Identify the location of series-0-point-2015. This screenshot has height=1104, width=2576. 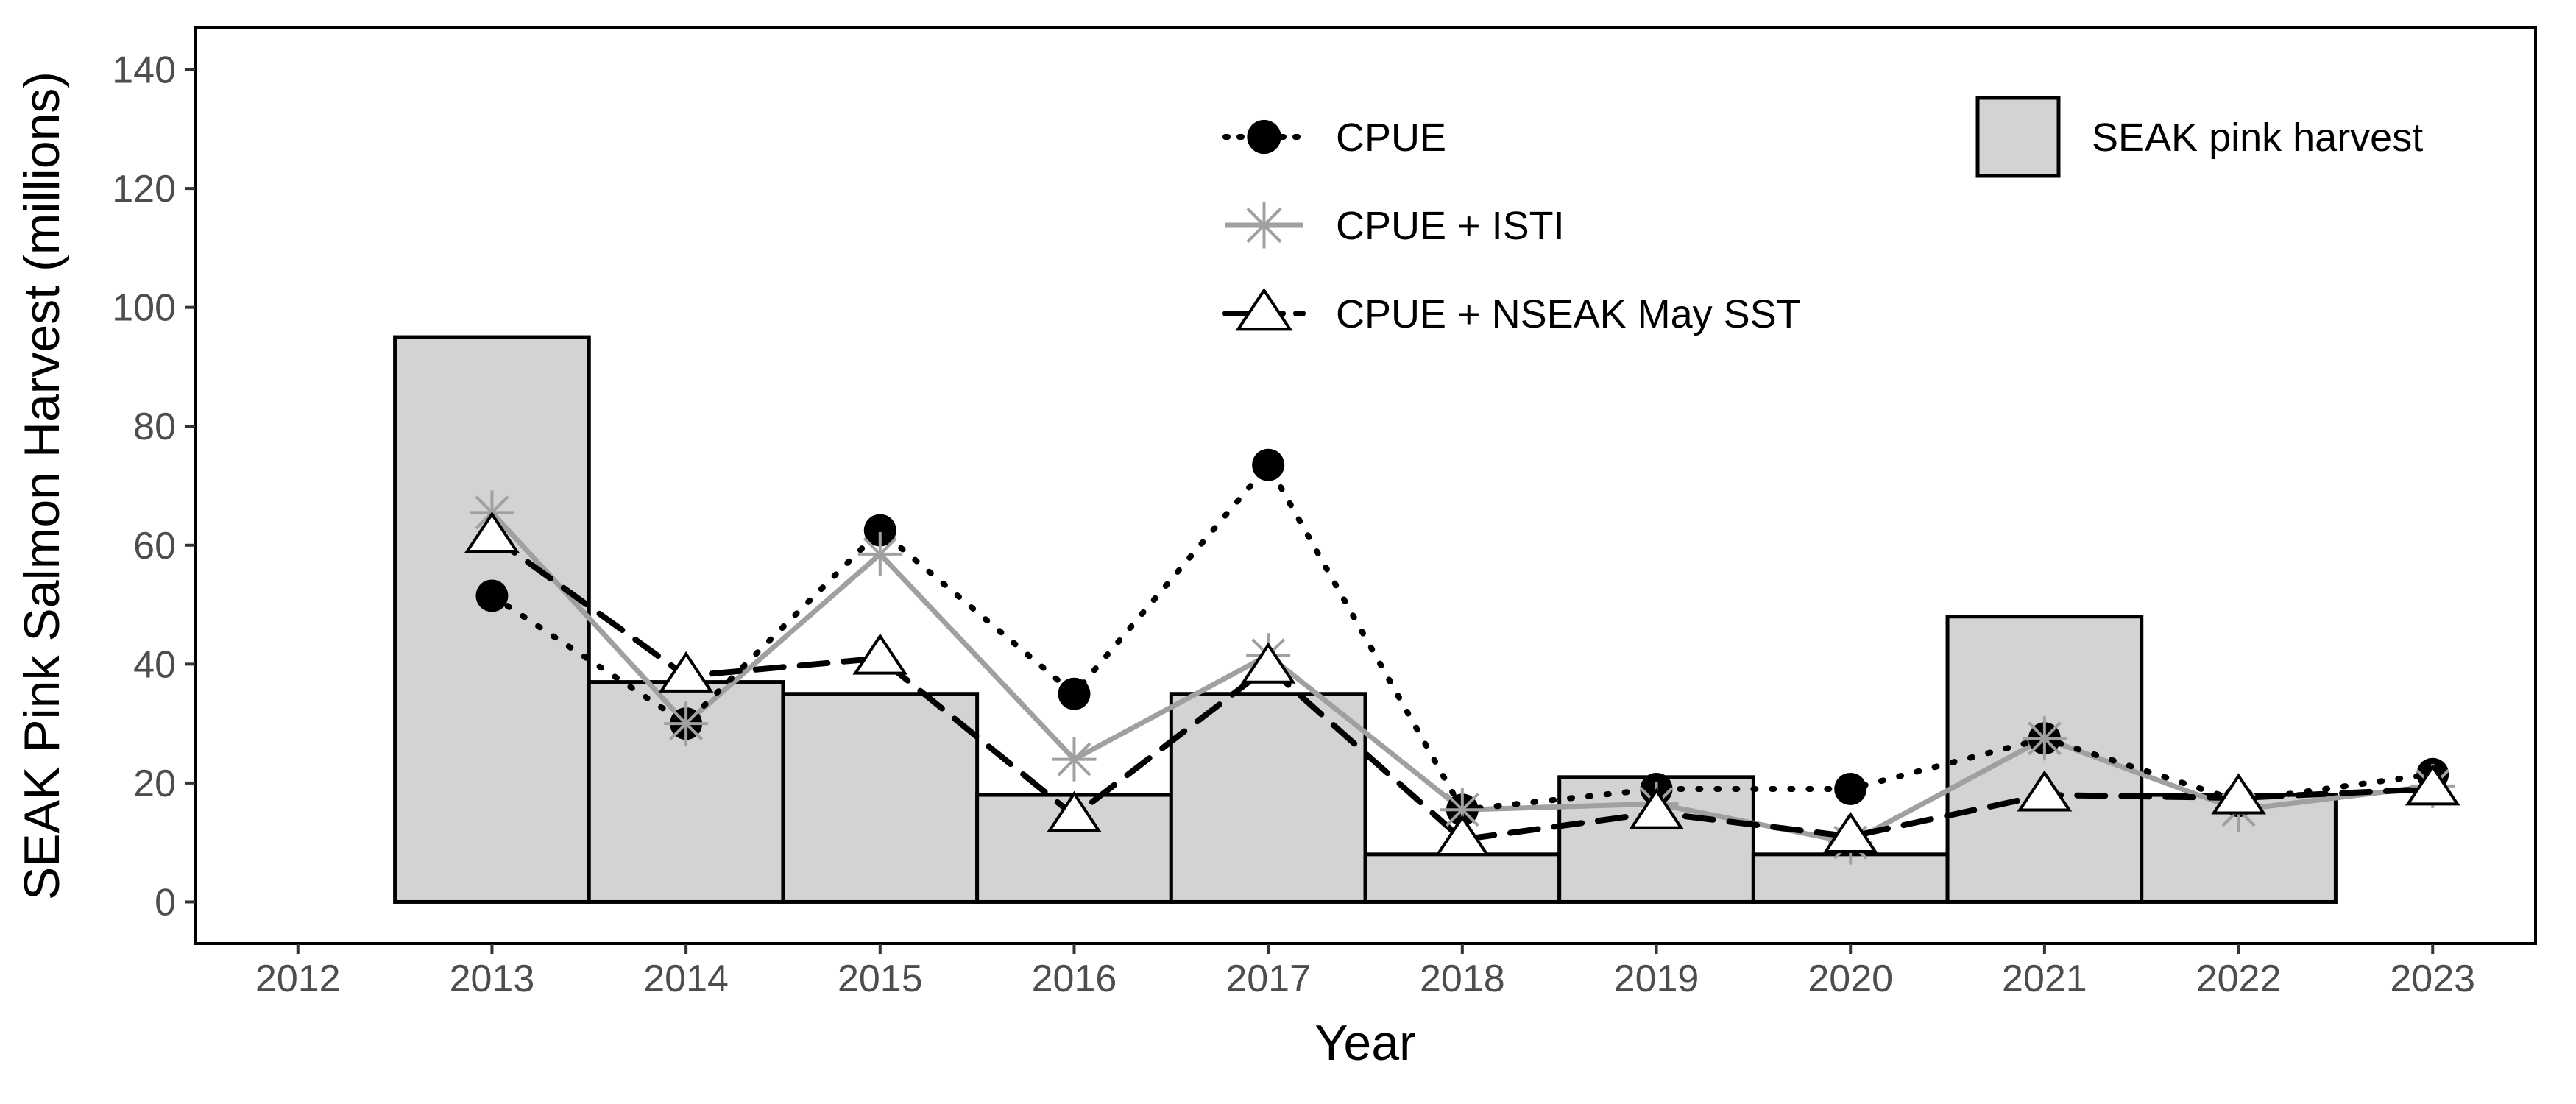
(879, 530).